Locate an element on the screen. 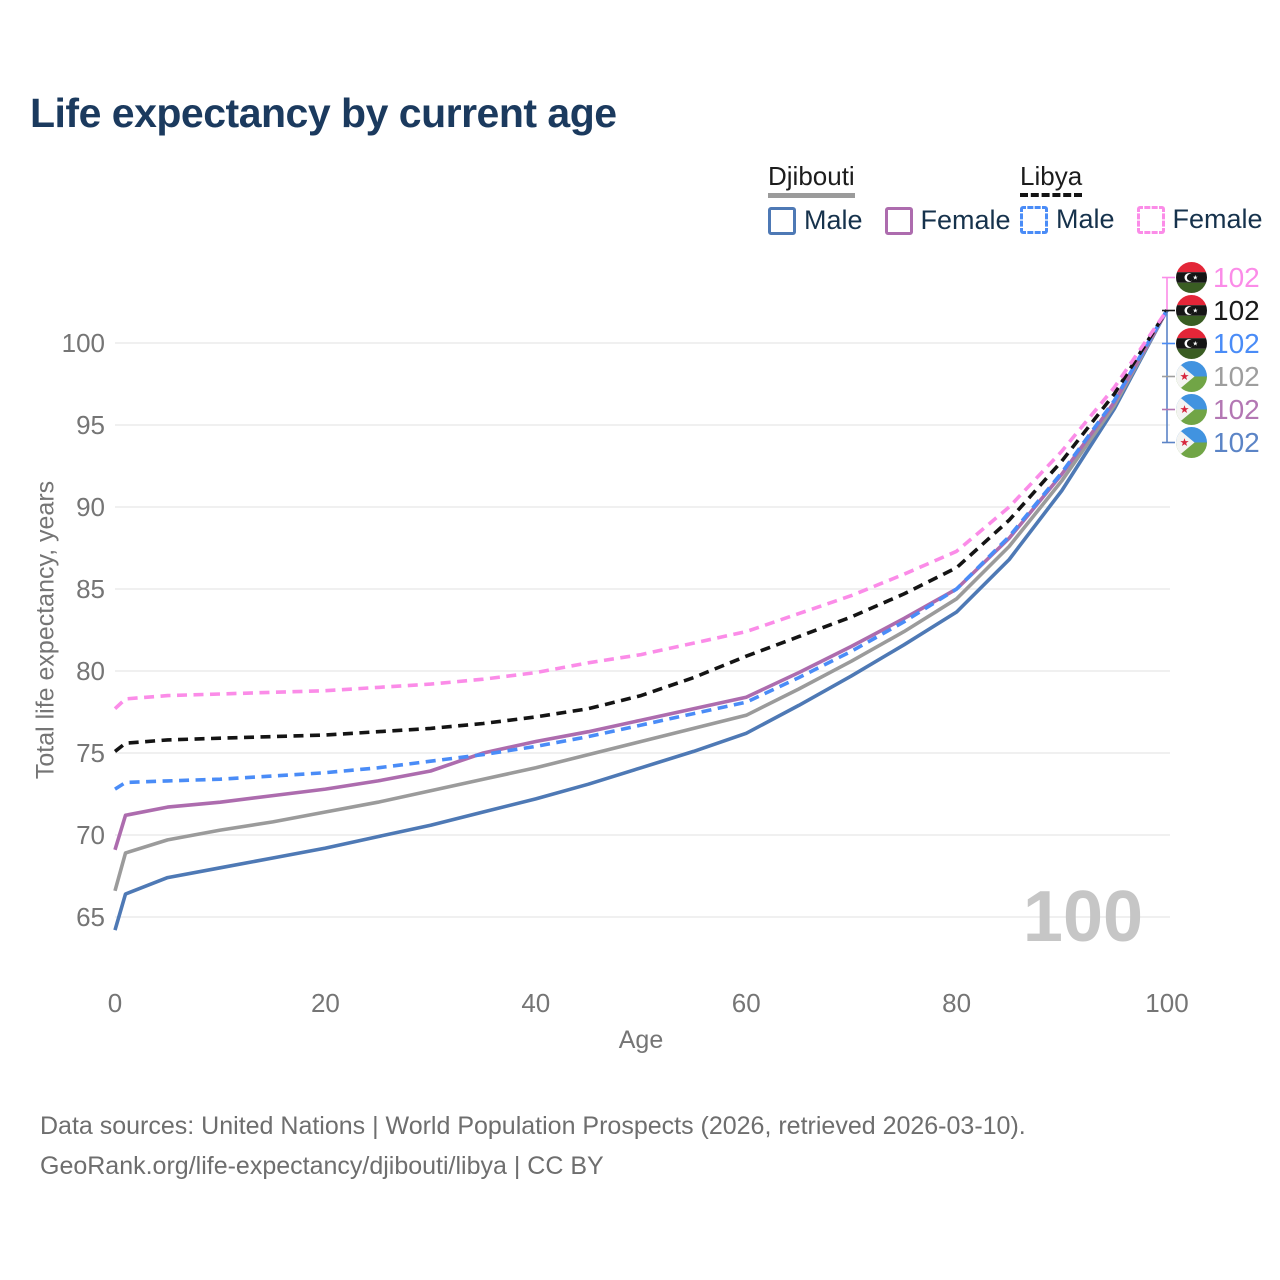 This screenshot has height=1280, width=1280. legend-item-djibouti-male: Male is located at coordinates (815, 220).